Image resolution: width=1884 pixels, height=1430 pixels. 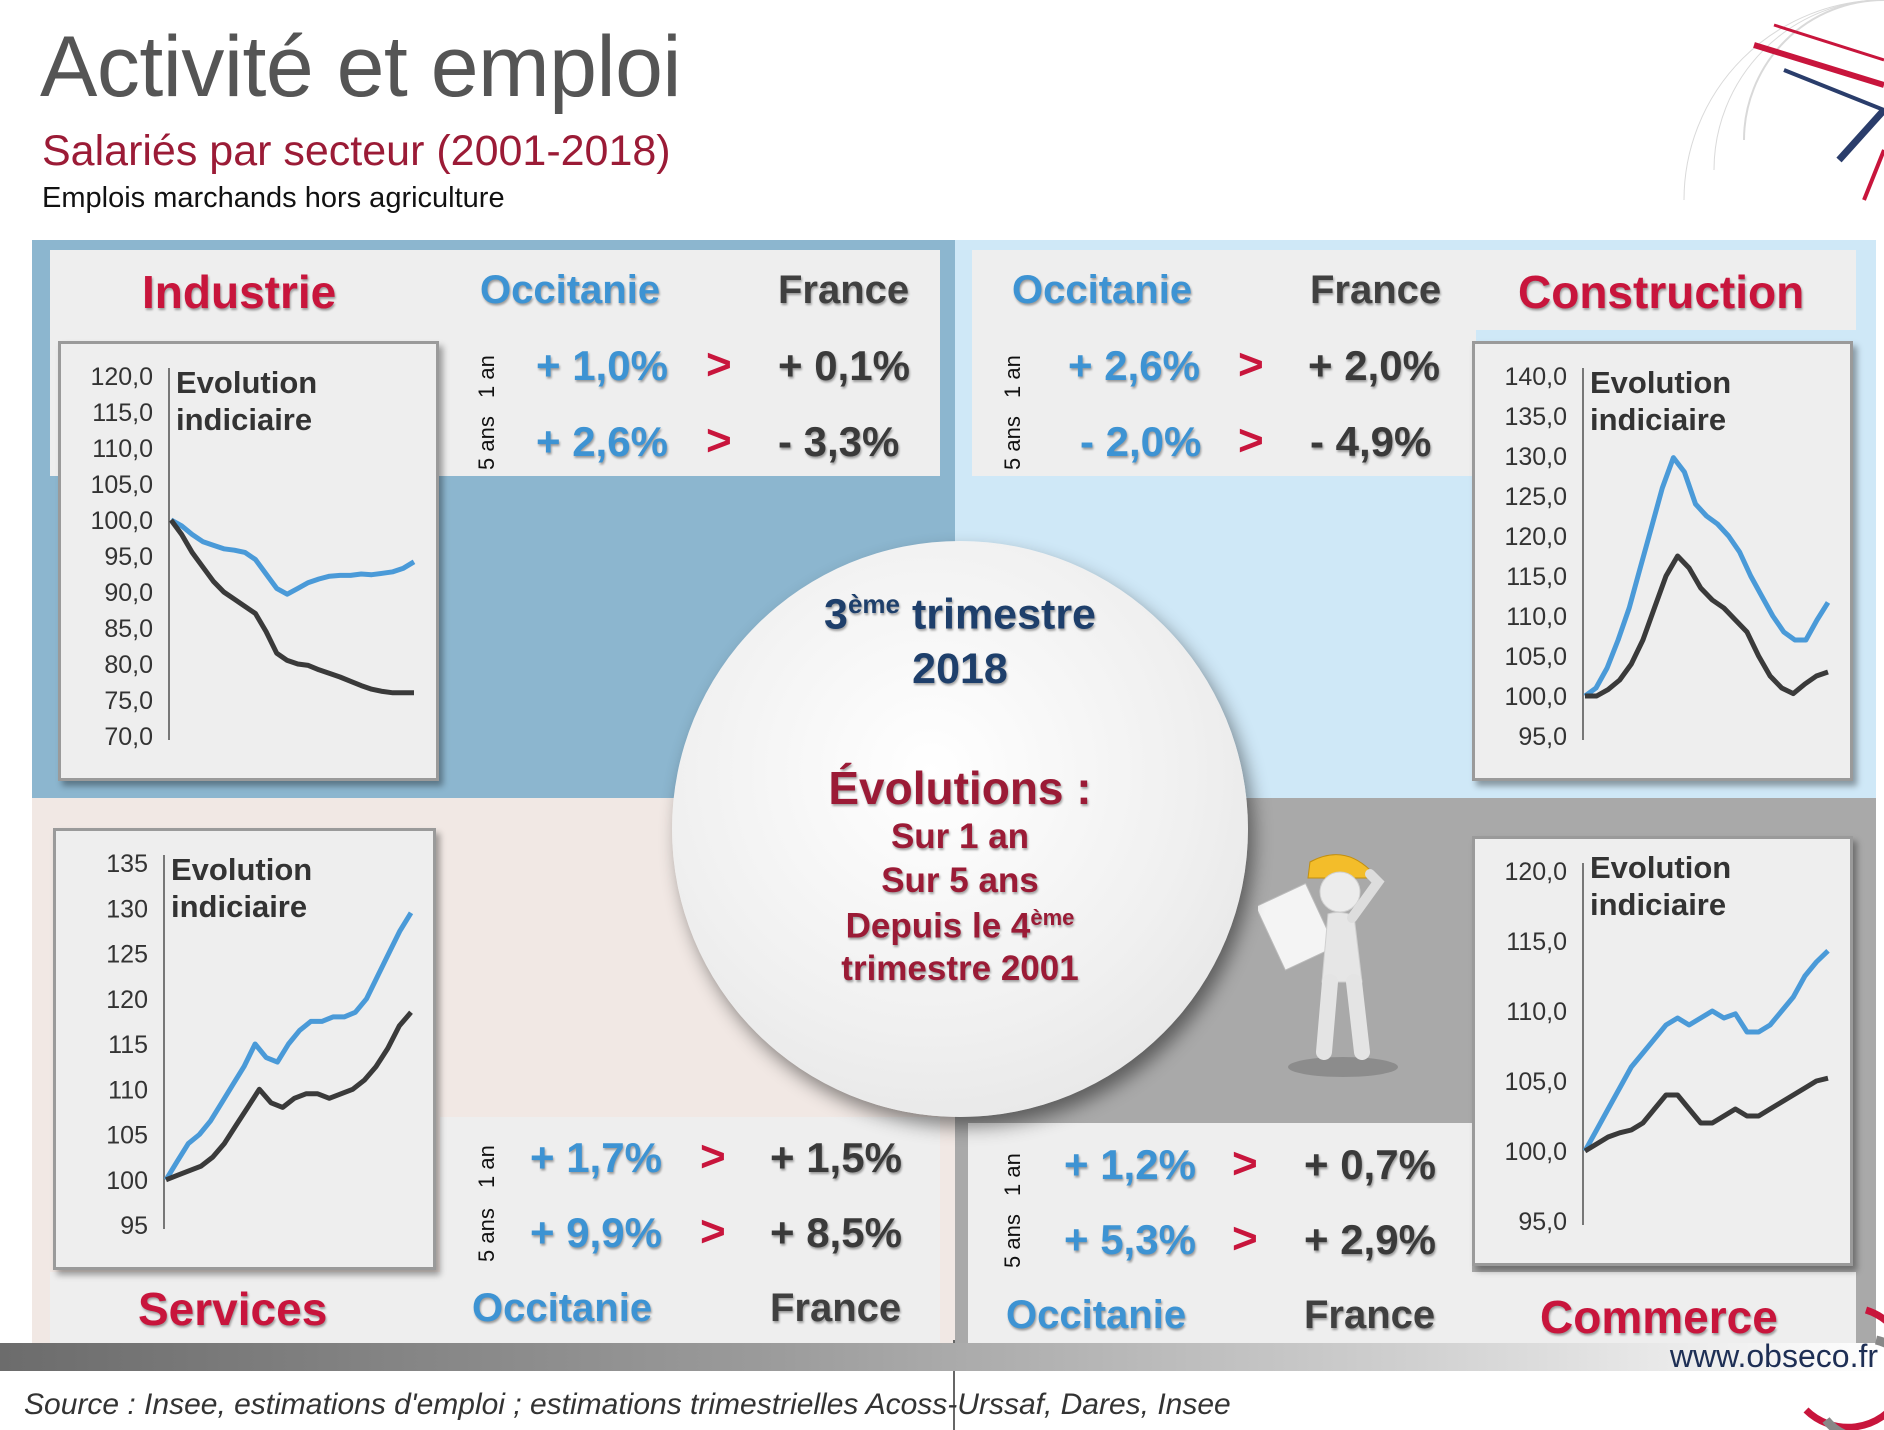 What do you see at coordinates (1220, 1236) in the screenshot?
I see `commerce-stats-panel` at bounding box center [1220, 1236].